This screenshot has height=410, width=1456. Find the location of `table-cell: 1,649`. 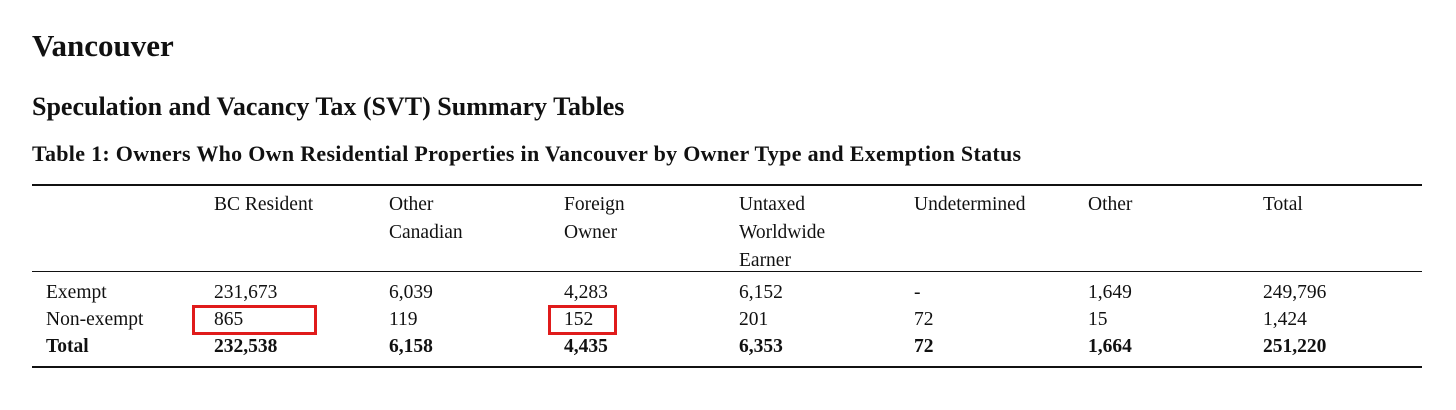

table-cell: 1,649 is located at coordinates (1110, 292).